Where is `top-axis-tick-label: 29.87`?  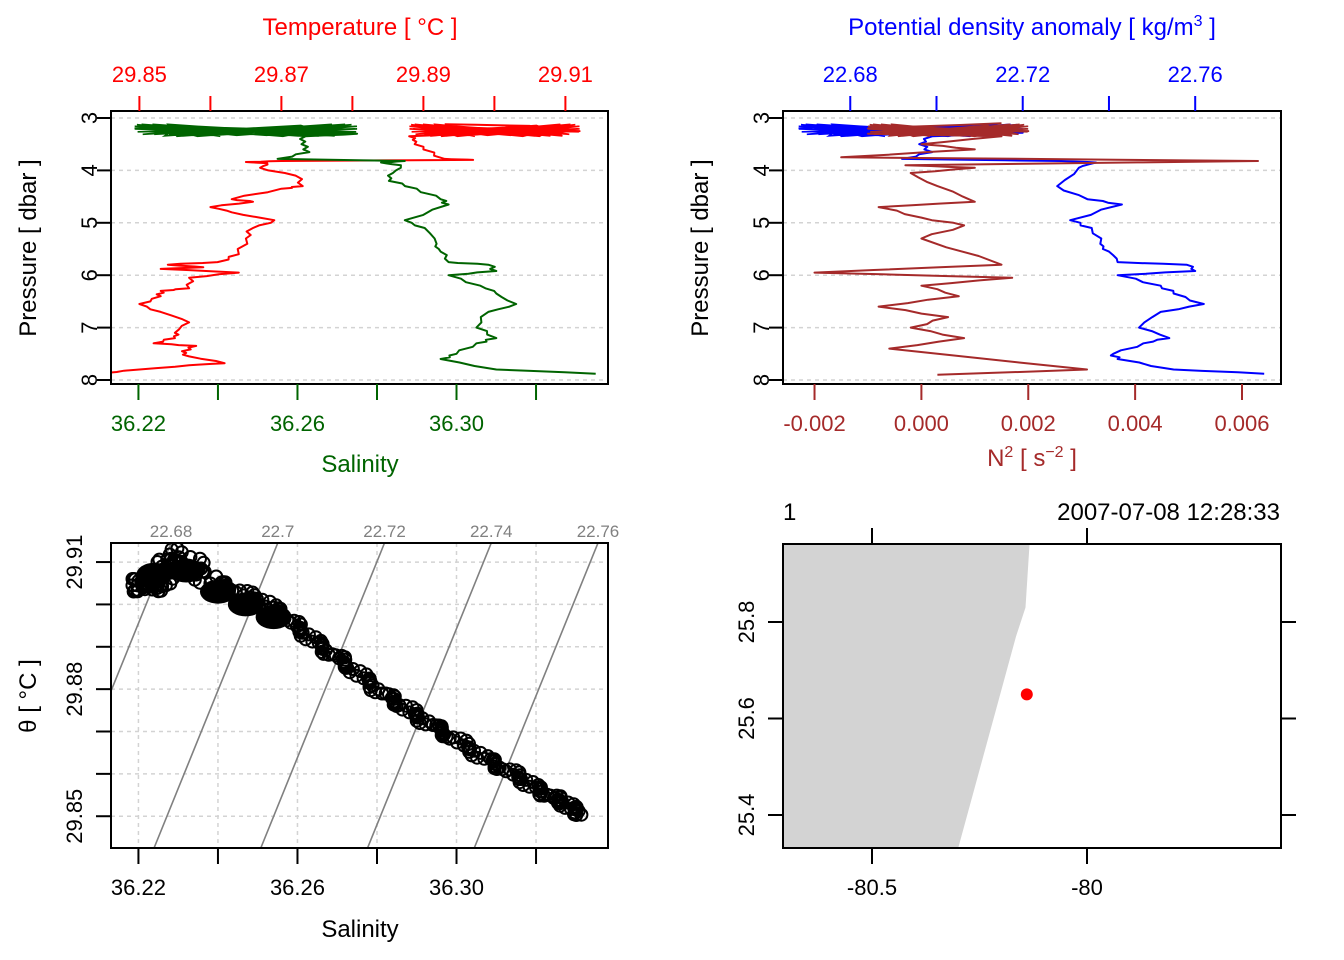
top-axis-tick-label: 29.87 is located at coordinates (281, 74).